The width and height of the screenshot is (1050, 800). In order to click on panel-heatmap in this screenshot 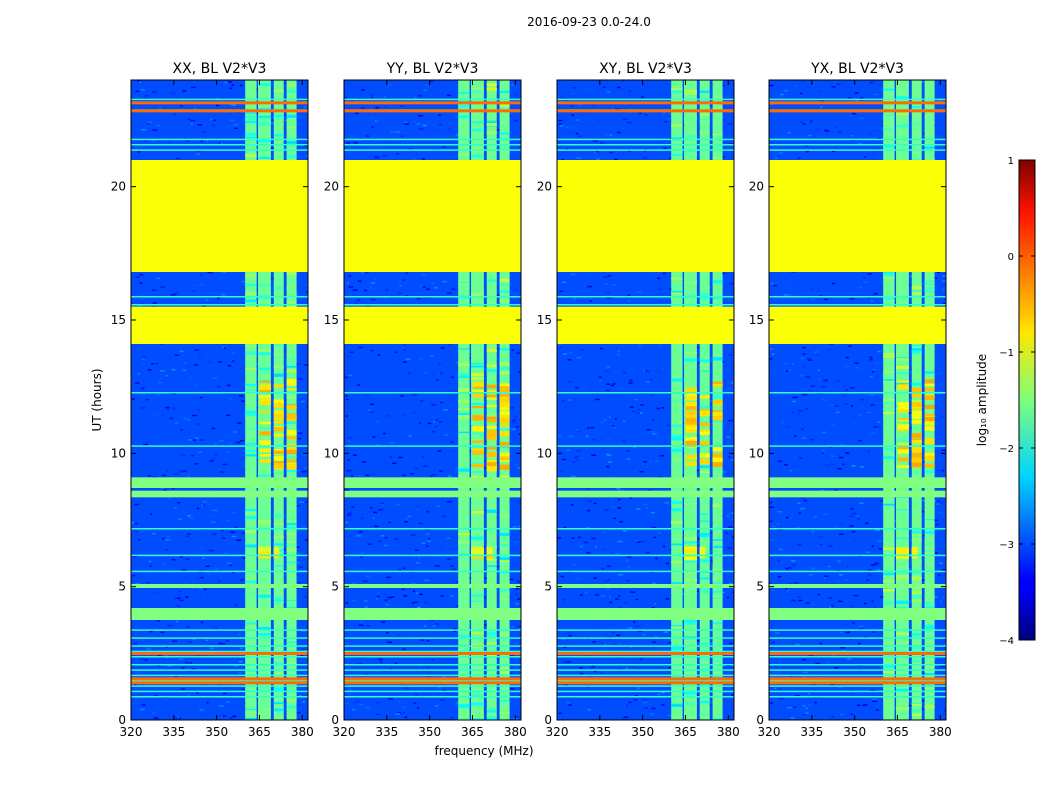, I will do `click(645, 400)`.